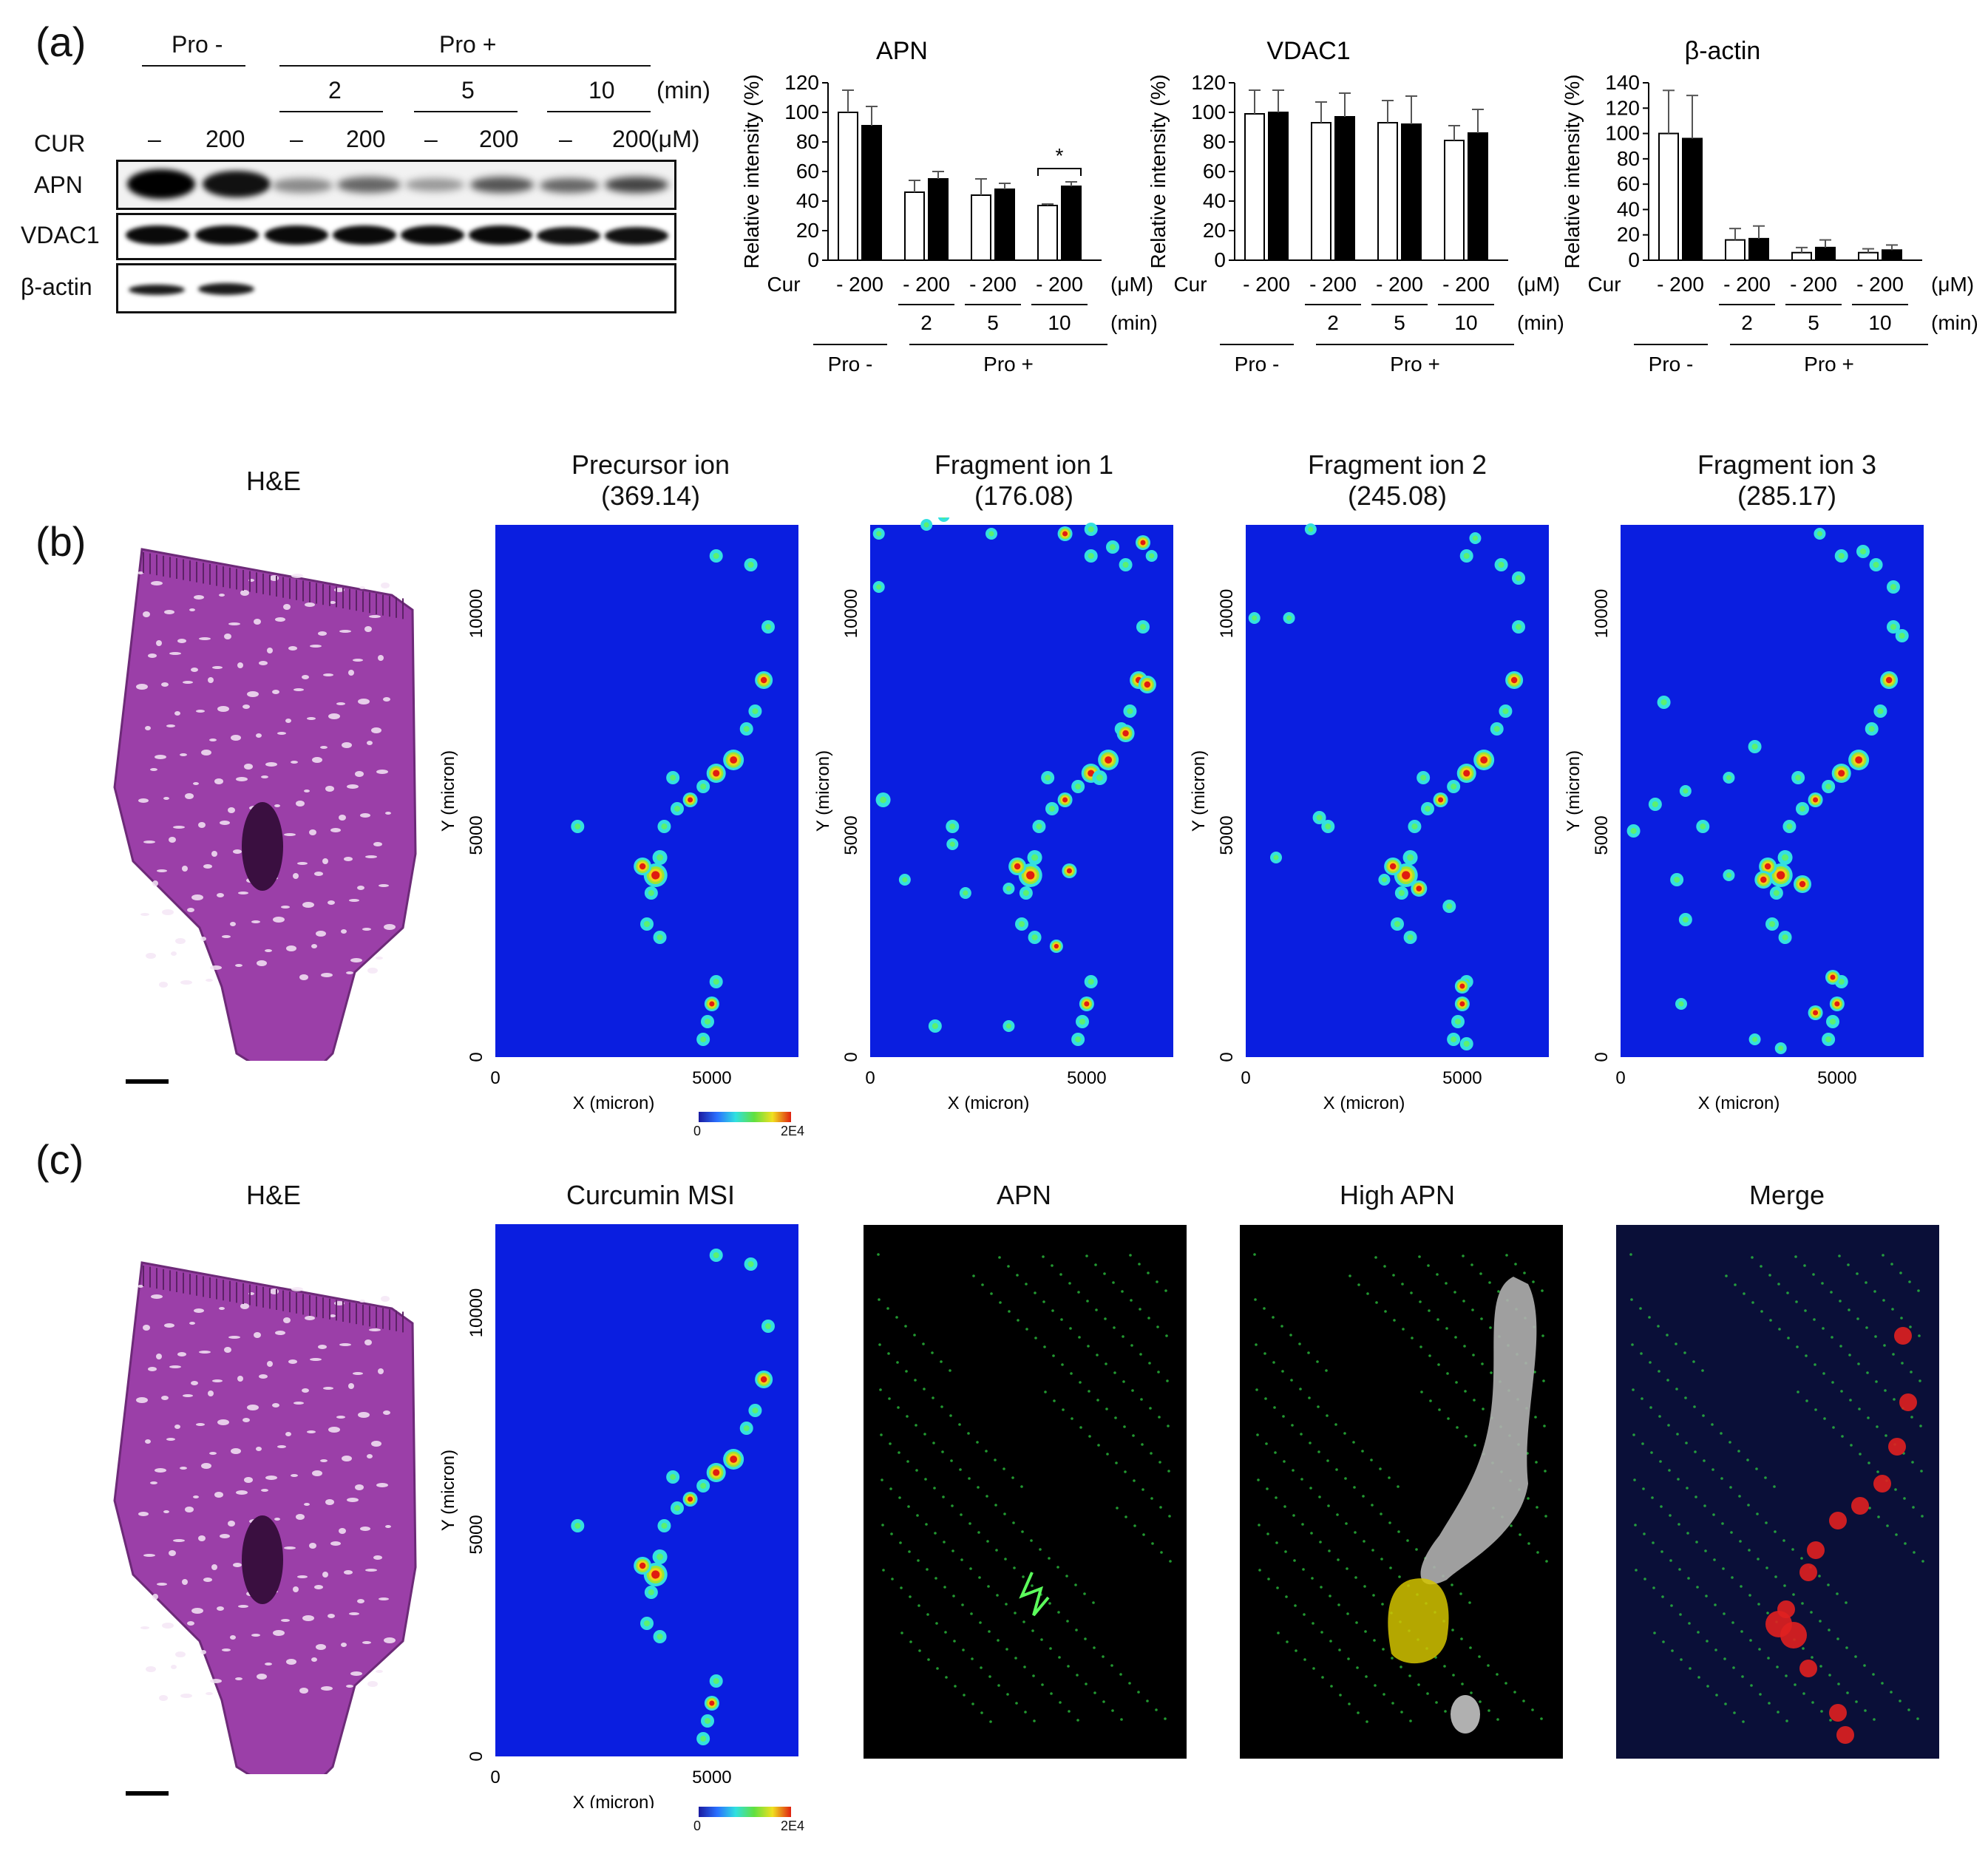 This screenshot has width=1988, height=1854. What do you see at coordinates (1025, 1492) in the screenshot?
I see `fluorescence-apn-image` at bounding box center [1025, 1492].